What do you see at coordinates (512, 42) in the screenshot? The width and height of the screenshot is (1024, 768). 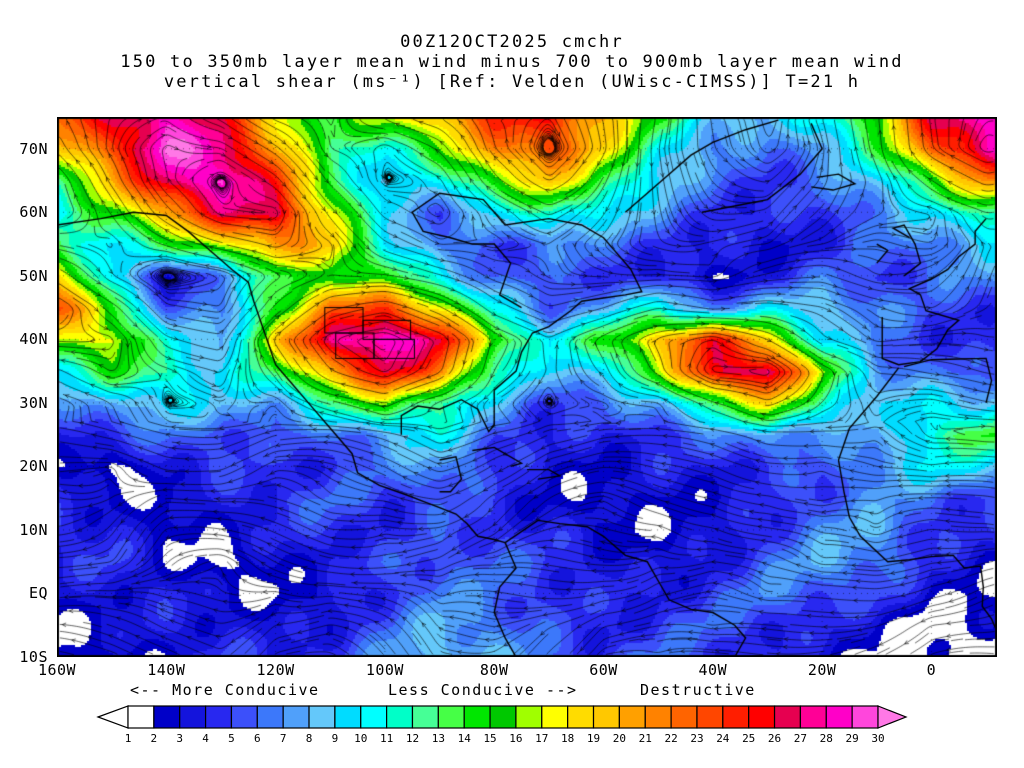 I see `title-datetime: 00Z12OCT2025 cmchr` at bounding box center [512, 42].